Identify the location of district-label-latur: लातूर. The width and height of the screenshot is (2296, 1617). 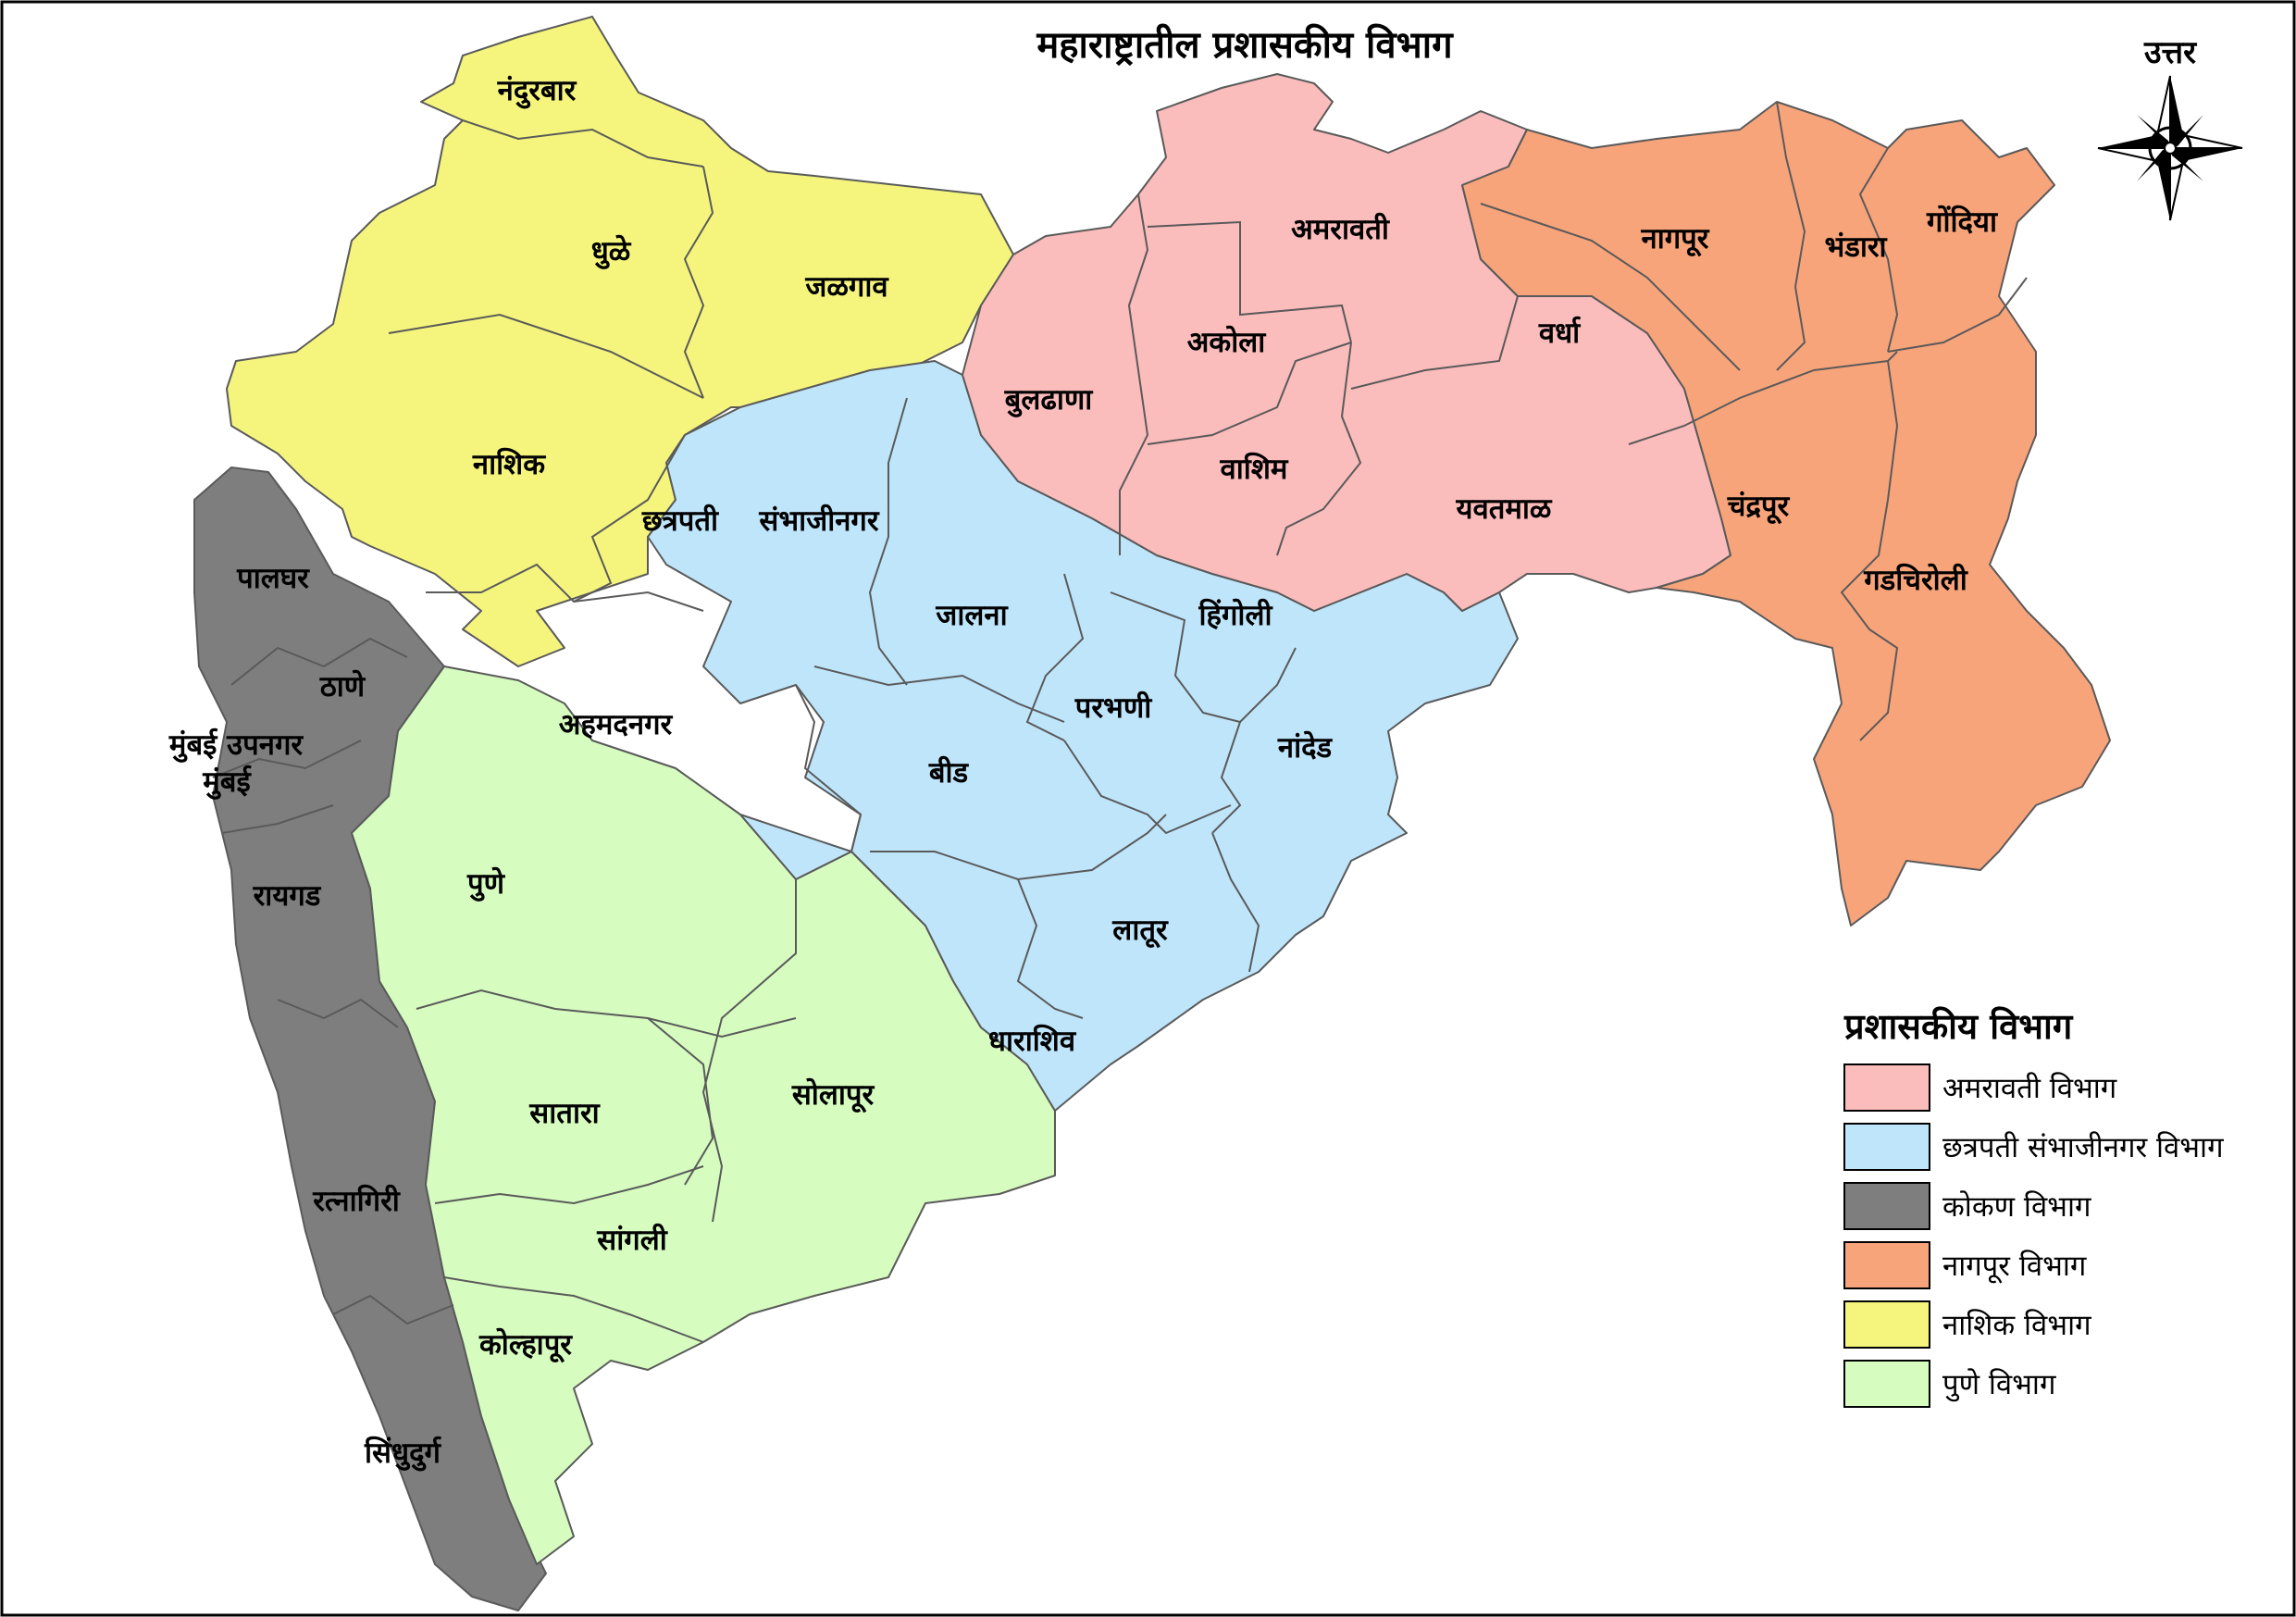
(1140, 932).